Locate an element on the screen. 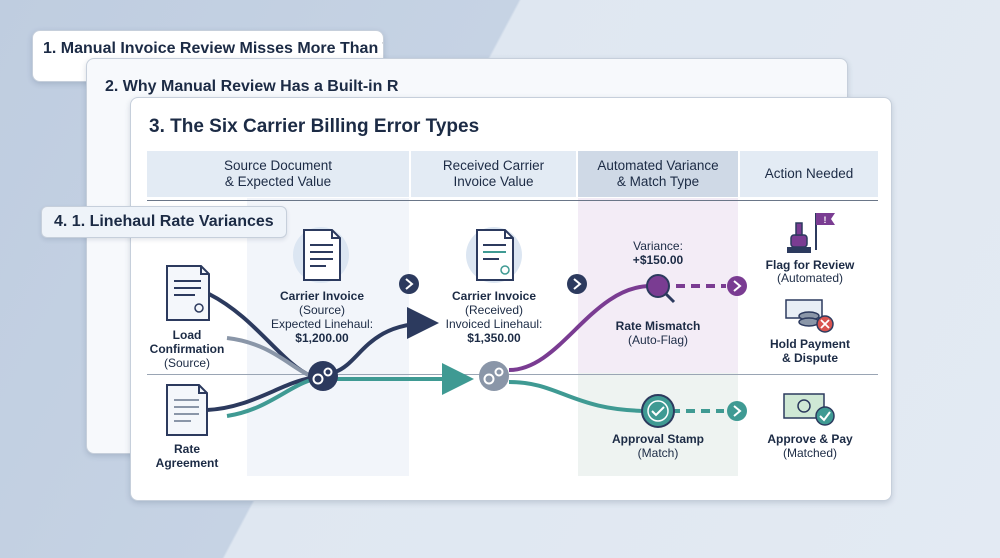 The image size is (1000, 558). flow-line-rate-to-gear is located at coordinates (259, 394).